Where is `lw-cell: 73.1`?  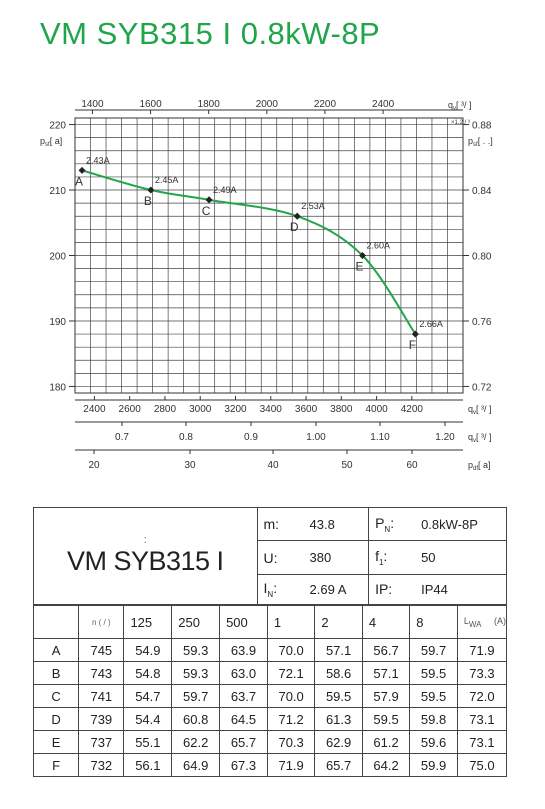
lw-cell: 73.1 is located at coordinates (482, 719).